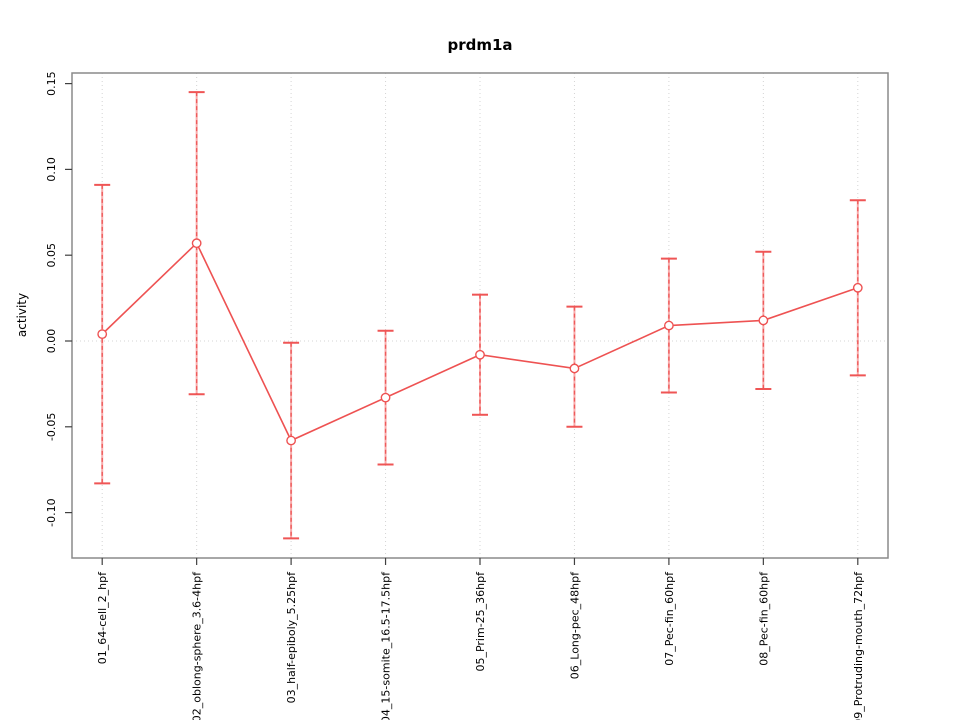 This screenshot has width=960, height=720. Describe the element at coordinates (102, 617) in the screenshot. I see `x-tick-label: 01_64-cell_2_hpf` at that location.